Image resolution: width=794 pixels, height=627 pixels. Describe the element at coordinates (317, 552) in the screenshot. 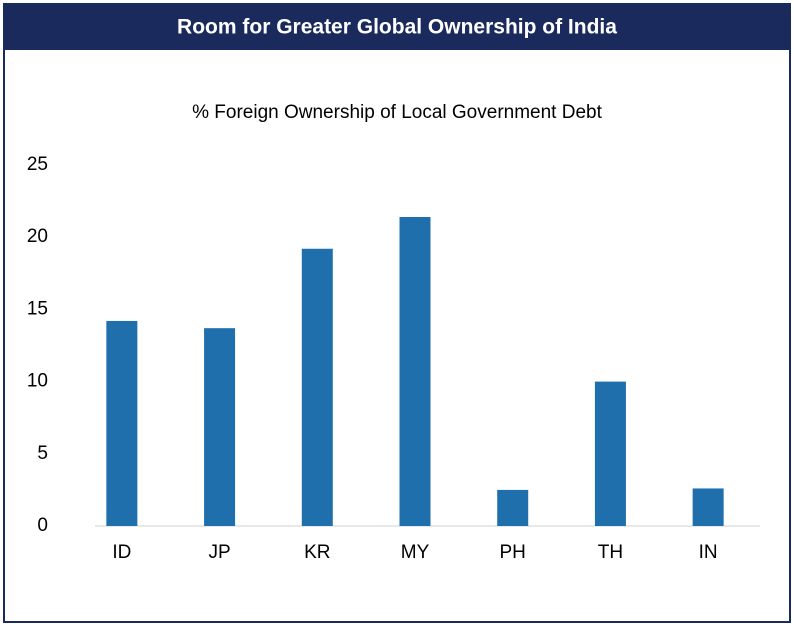

I see `x-tick-label: KR` at that location.